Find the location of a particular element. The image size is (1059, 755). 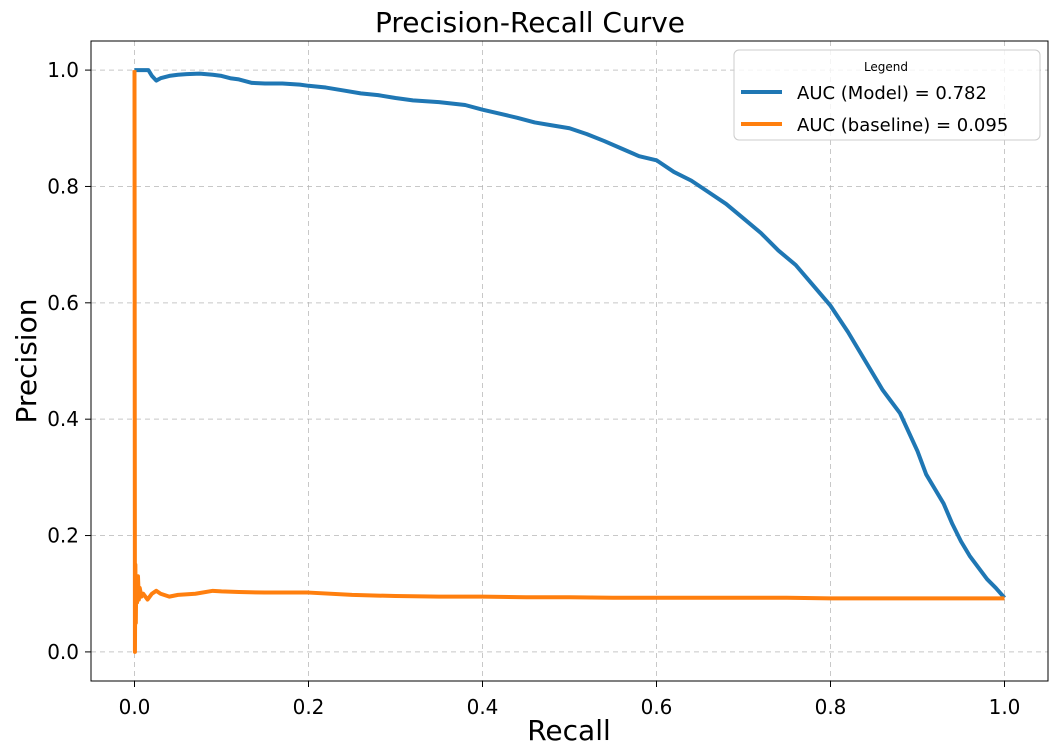

legend-box is located at coordinates (887, 95).